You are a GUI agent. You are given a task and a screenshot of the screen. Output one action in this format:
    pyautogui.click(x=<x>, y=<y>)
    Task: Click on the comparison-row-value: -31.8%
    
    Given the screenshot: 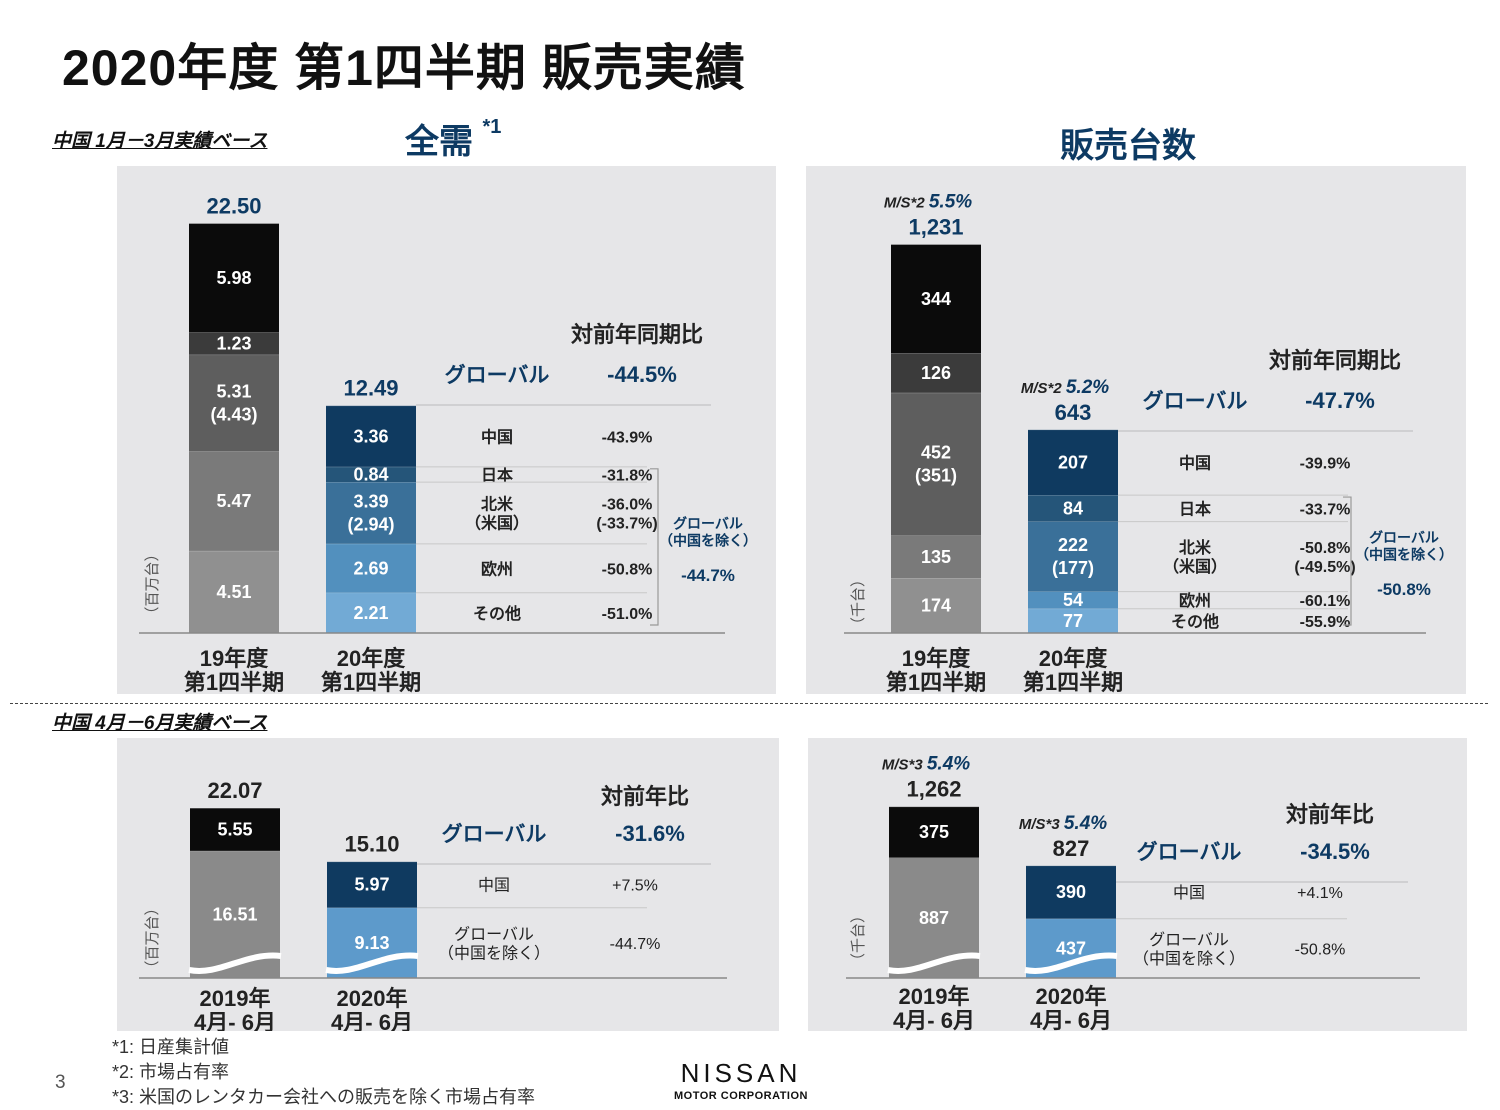 What is the action you would take?
    pyautogui.click(x=627, y=475)
    